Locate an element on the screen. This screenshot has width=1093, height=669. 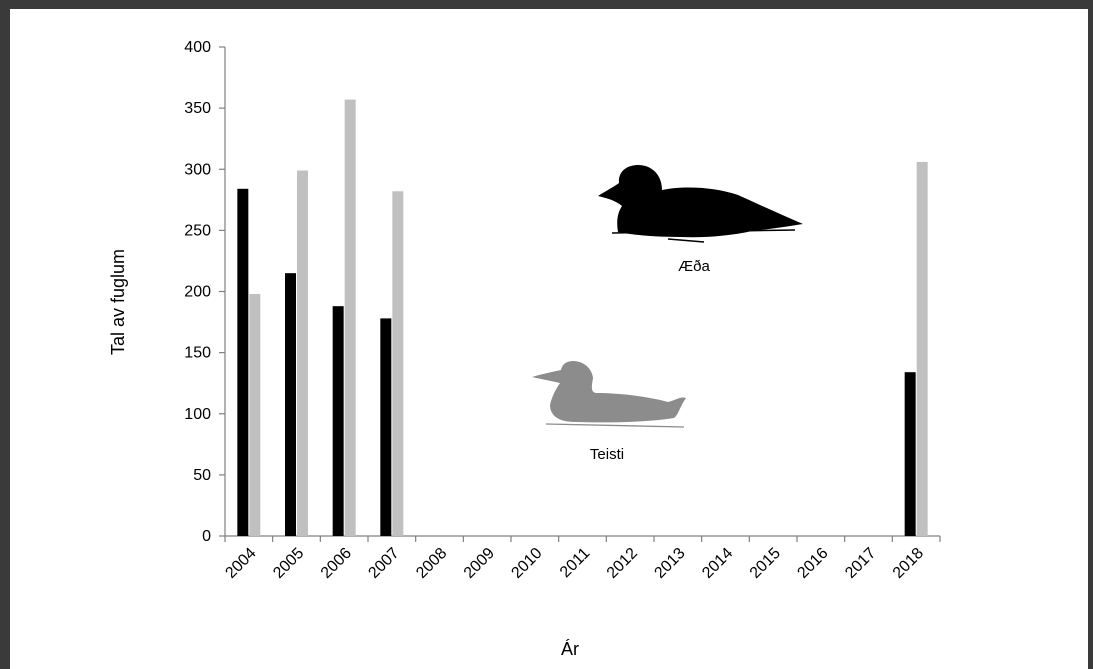
x-tick-label: 2017 is located at coordinates (860, 563).